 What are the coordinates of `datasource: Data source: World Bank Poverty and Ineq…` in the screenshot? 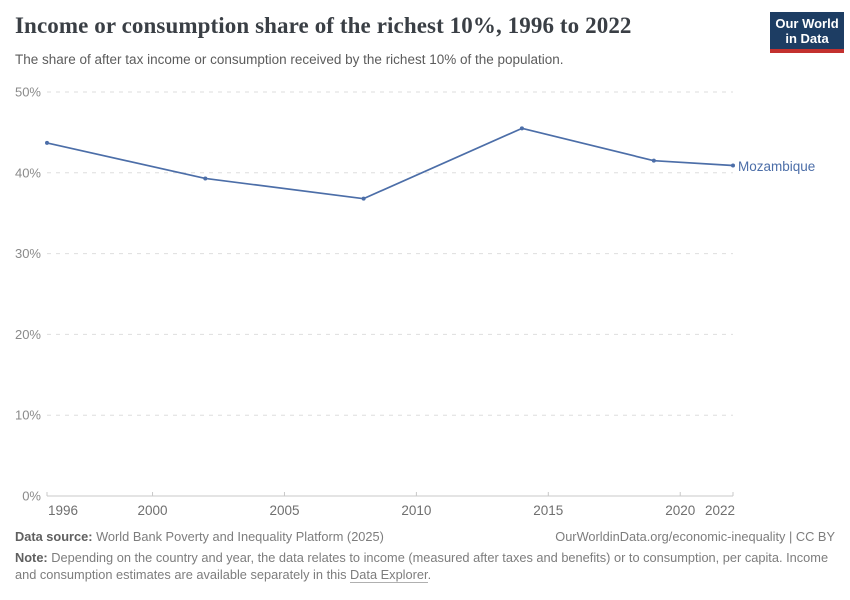 It's located at (199, 536).